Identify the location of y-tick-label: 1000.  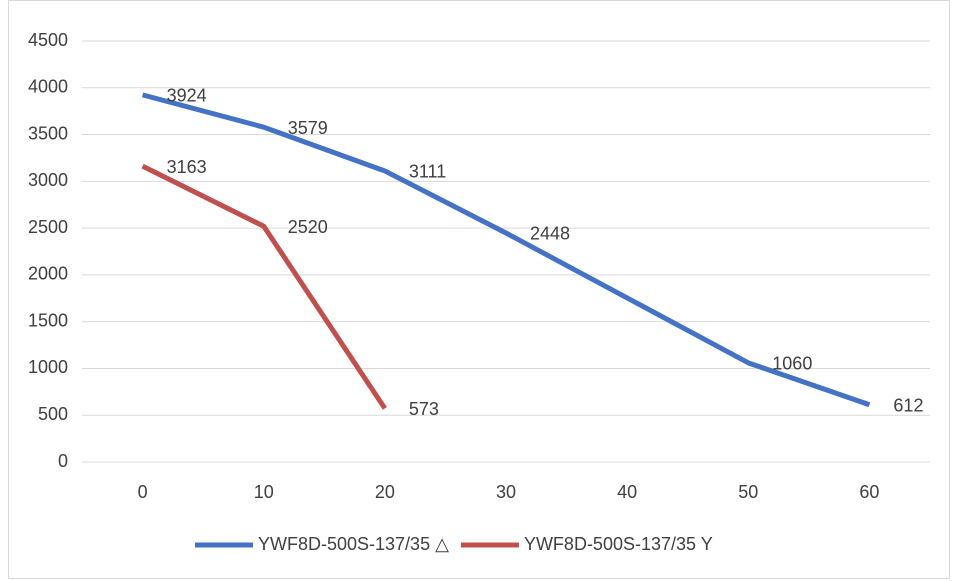
(48, 367).